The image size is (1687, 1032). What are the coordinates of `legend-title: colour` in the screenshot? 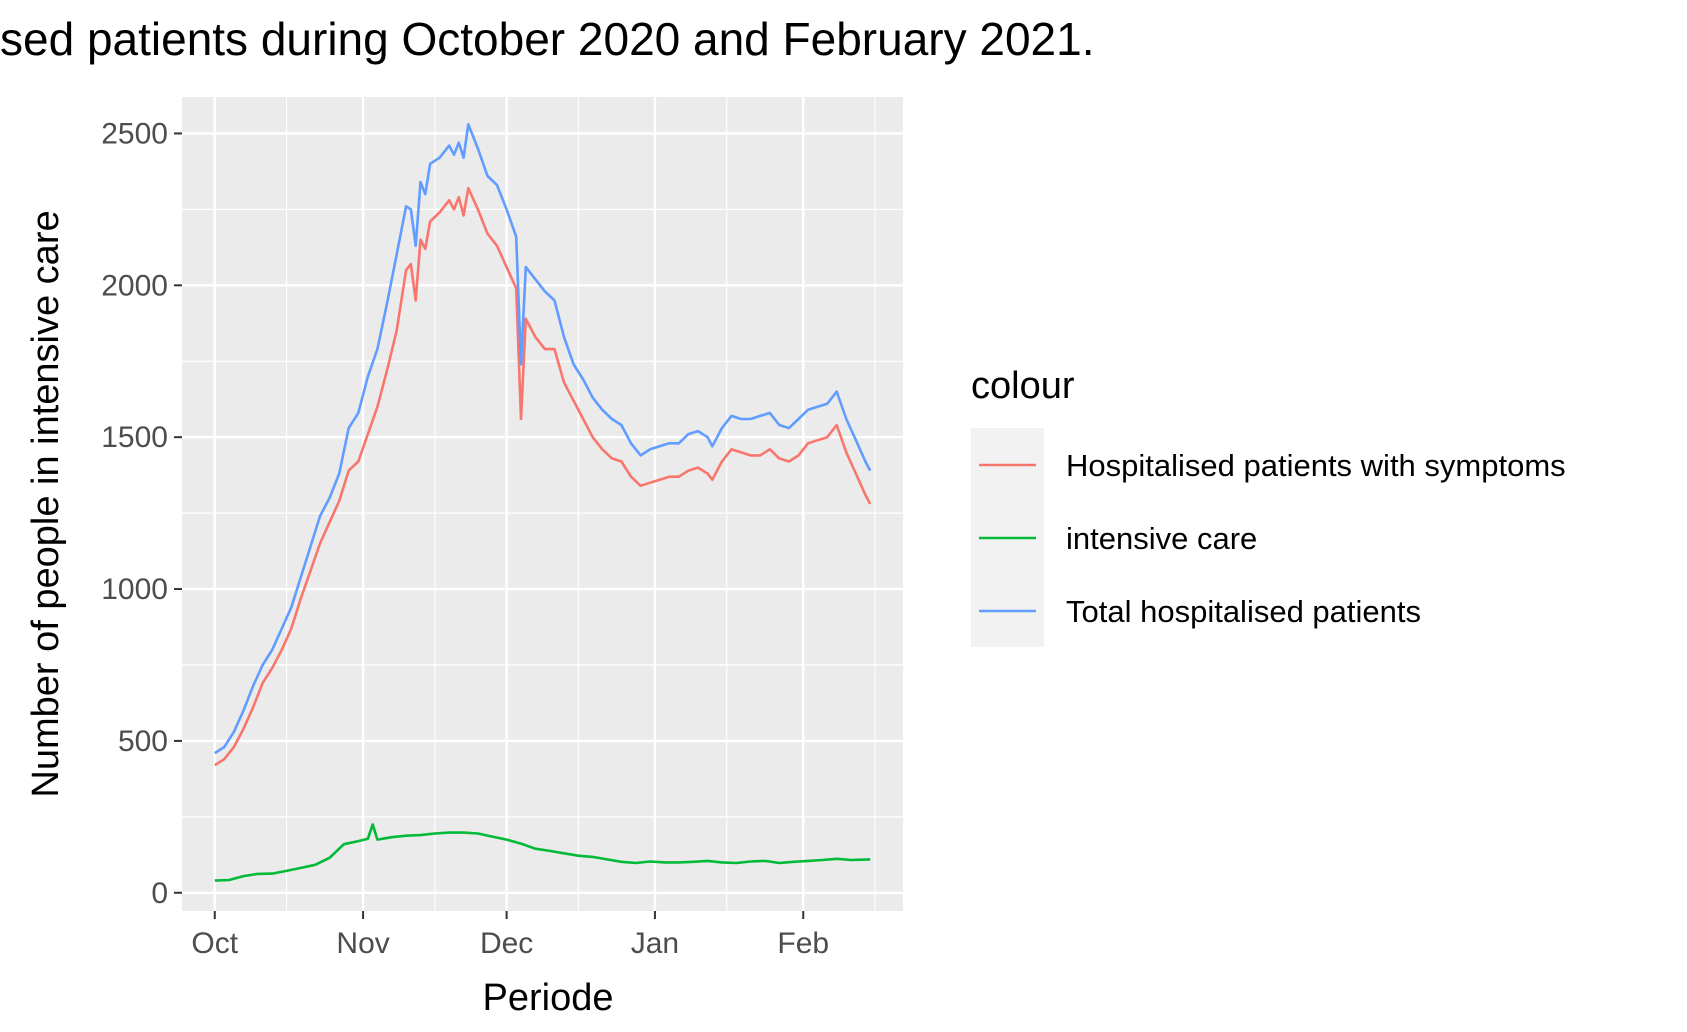 It's located at (1023, 386).